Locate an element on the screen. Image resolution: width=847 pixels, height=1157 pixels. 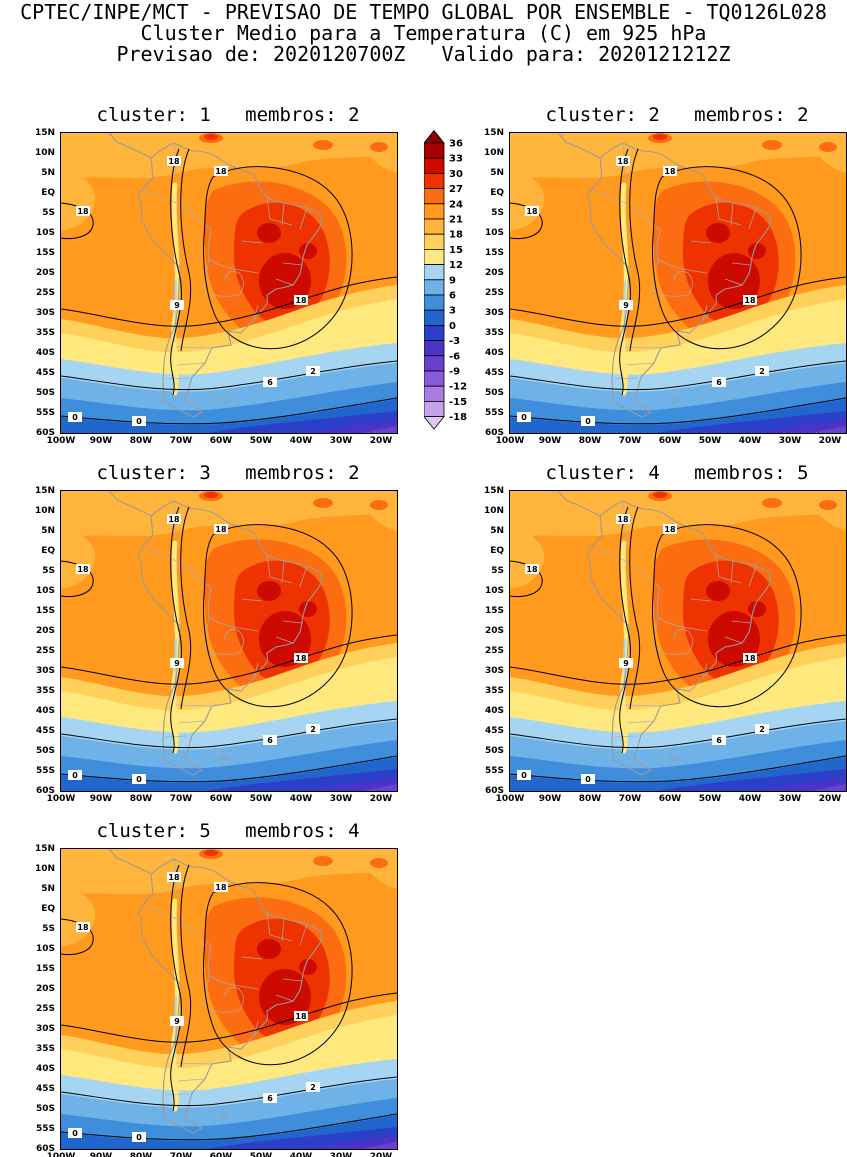
lat-tick-label: EQ is located at coordinates (497, 193).